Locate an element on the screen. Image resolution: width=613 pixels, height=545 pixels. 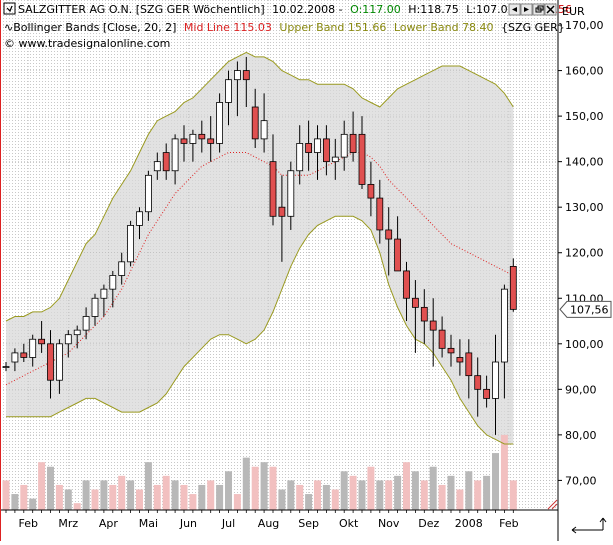
expand-arrows-icon is located at coordinates (589, 525).